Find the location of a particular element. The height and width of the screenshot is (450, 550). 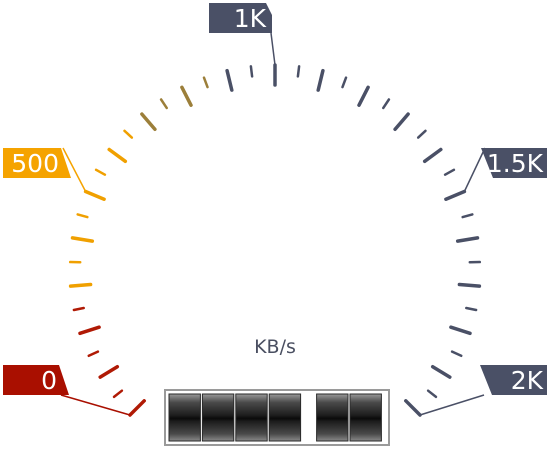

label-text: 500 is located at coordinates (35, 163).